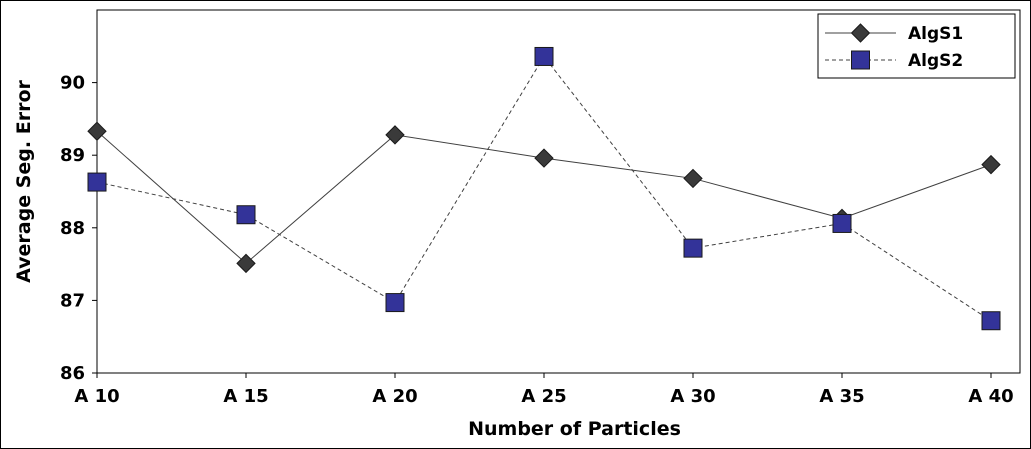  What do you see at coordinates (860, 60) in the screenshot?
I see `legend-marker-algs2` at bounding box center [860, 60].